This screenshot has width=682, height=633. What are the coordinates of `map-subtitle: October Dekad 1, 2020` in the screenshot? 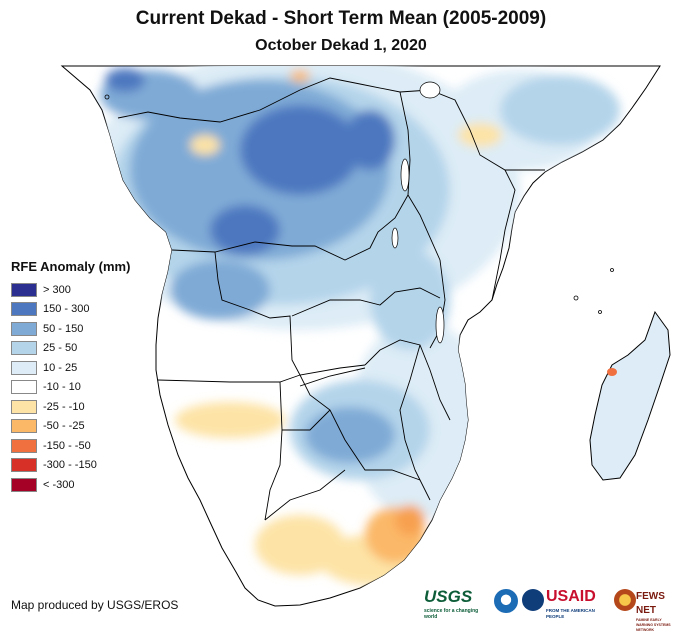 It's located at (341, 45).